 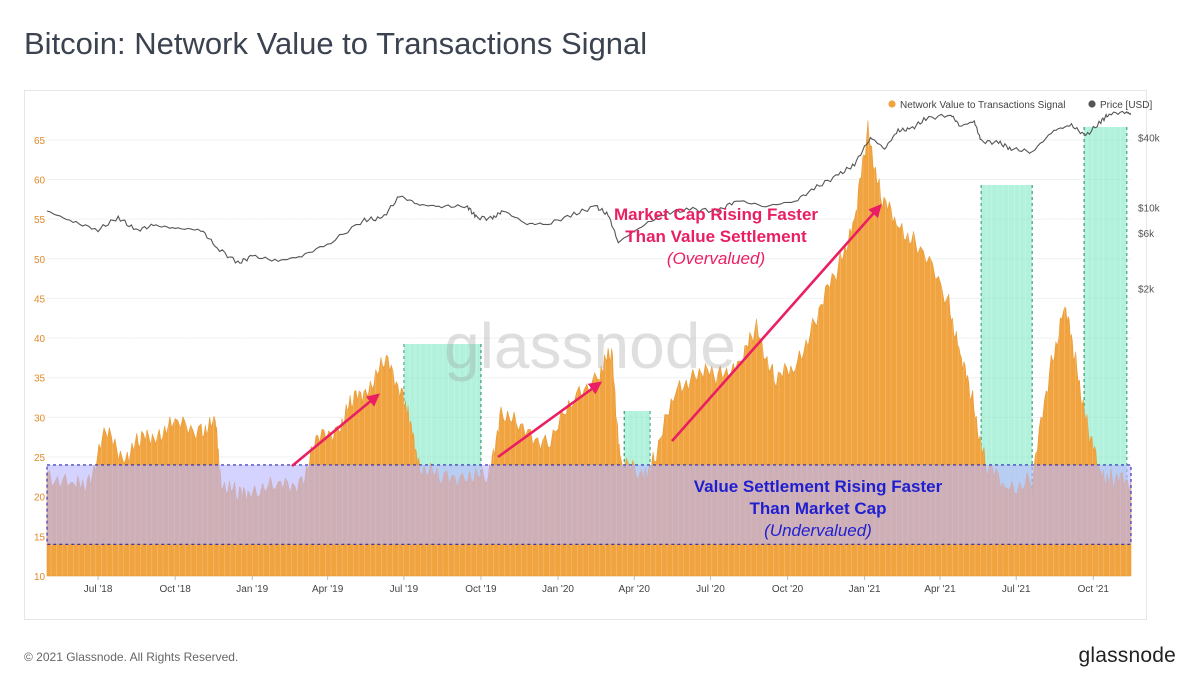 I want to click on y-left-tick-label: 55, so click(x=40, y=220).